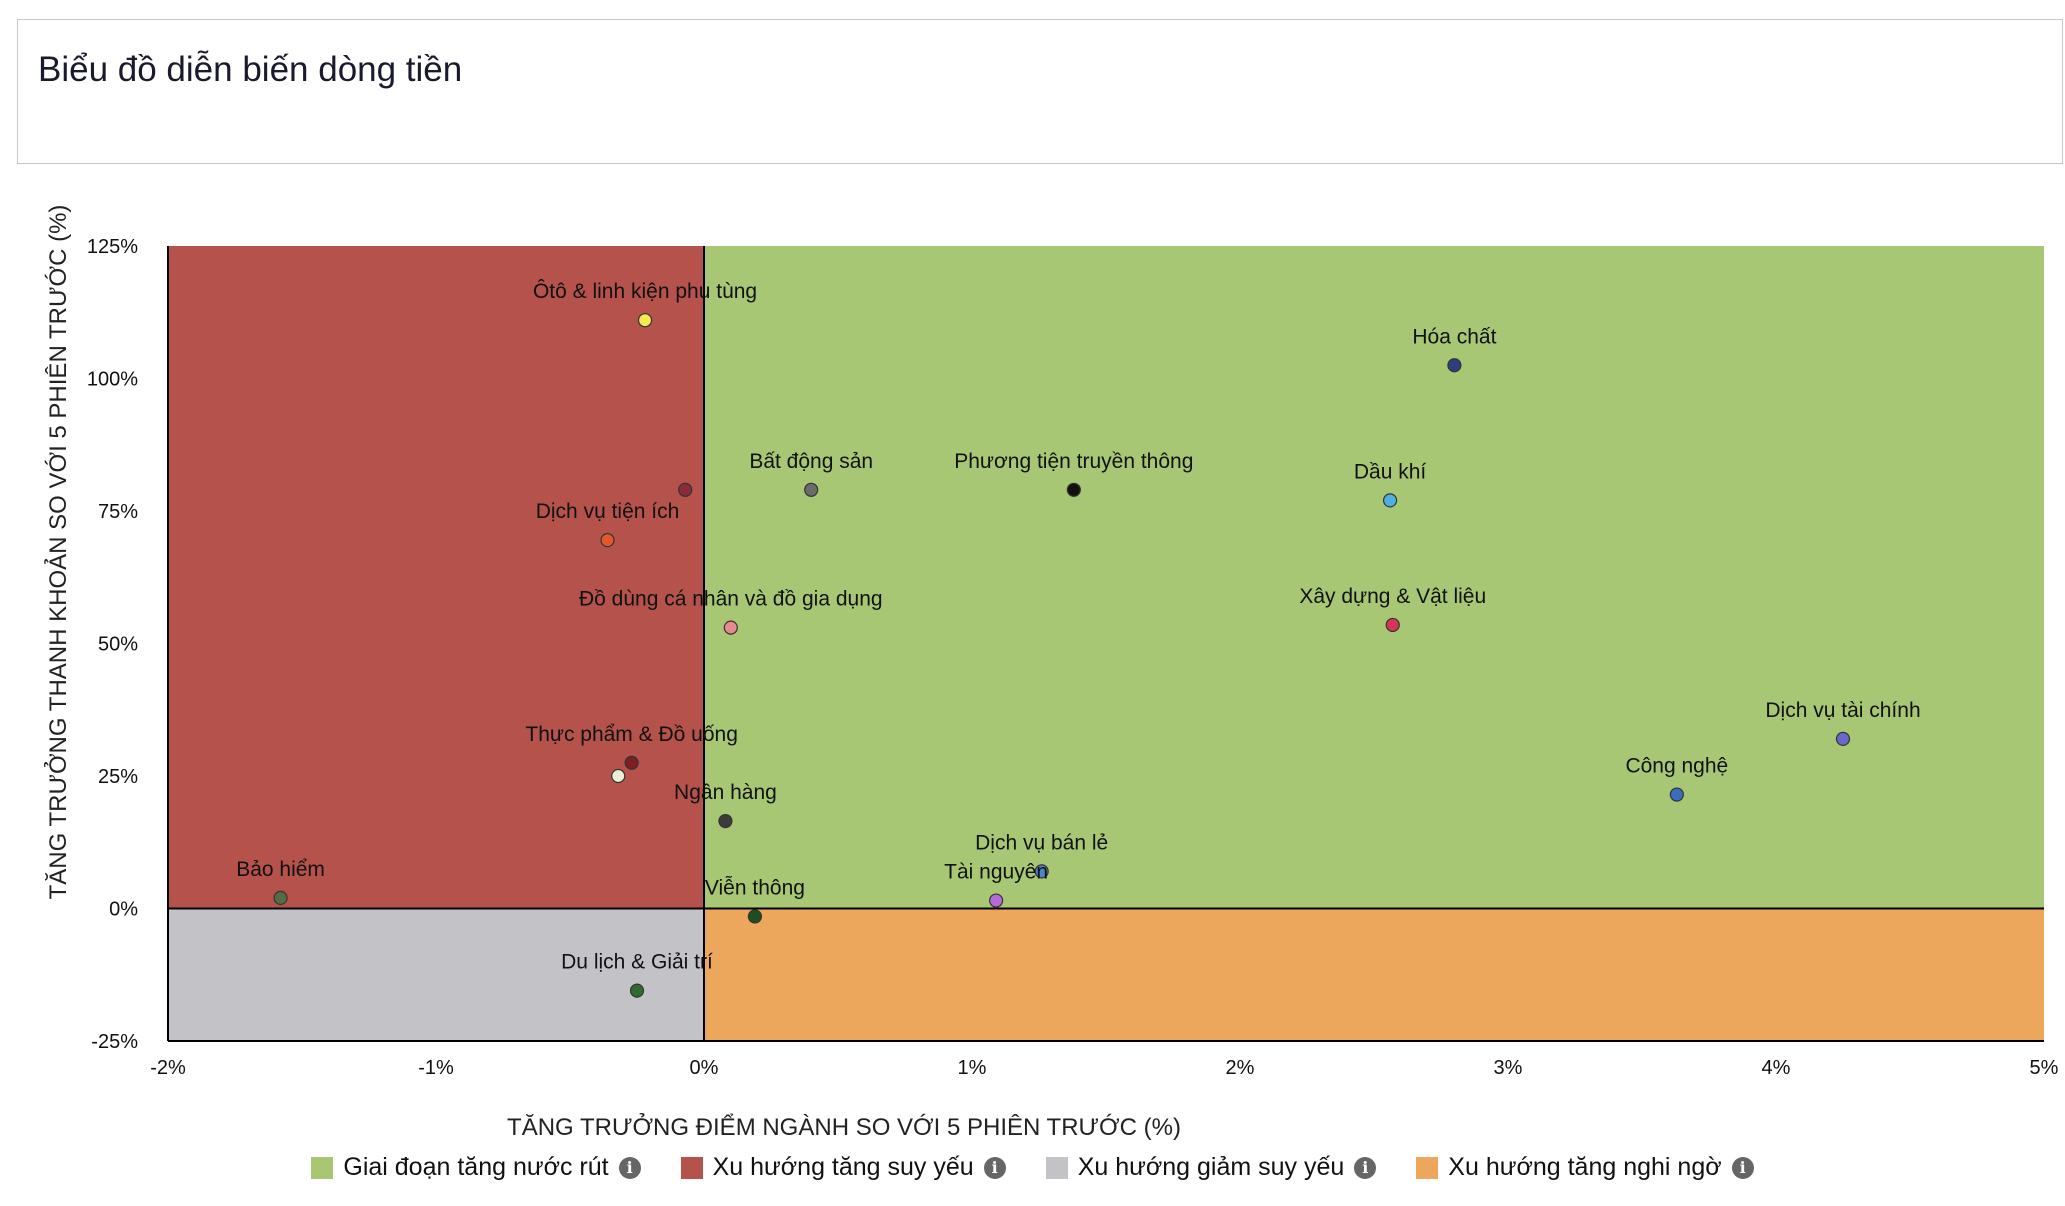  I want to click on y-tick-label: 25%, so click(118, 777).